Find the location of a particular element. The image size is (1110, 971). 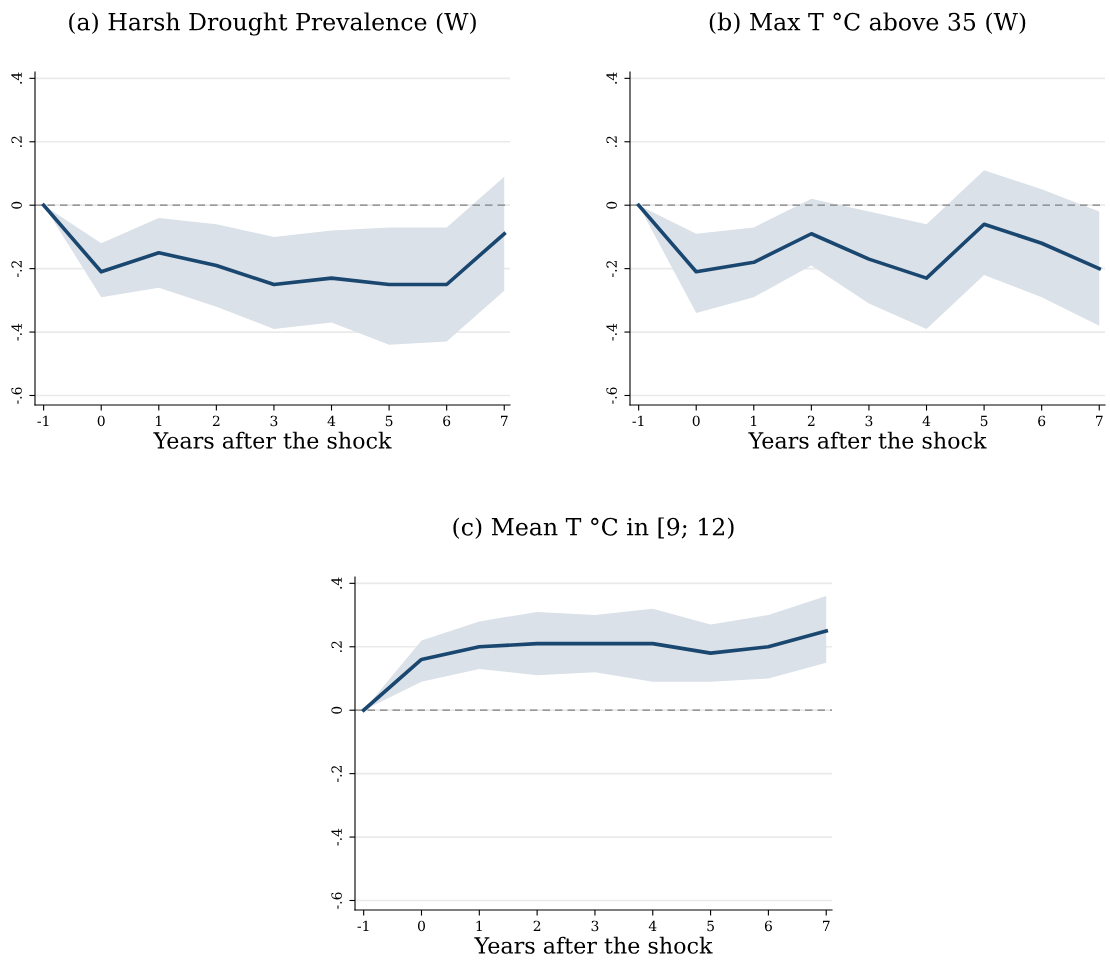

chart-title: (a) Harsh Drought Prevalence (W) is located at coordinates (272, 24).